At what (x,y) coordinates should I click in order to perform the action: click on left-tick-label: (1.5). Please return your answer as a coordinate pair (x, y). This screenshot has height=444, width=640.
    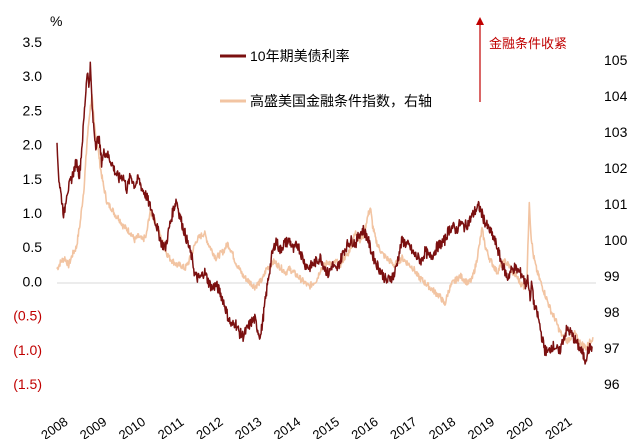
    Looking at the image, I should click on (27, 384).